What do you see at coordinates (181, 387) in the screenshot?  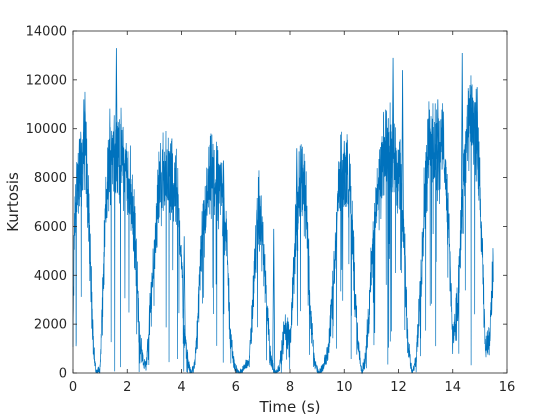 I see `x-tick-label: 4` at bounding box center [181, 387].